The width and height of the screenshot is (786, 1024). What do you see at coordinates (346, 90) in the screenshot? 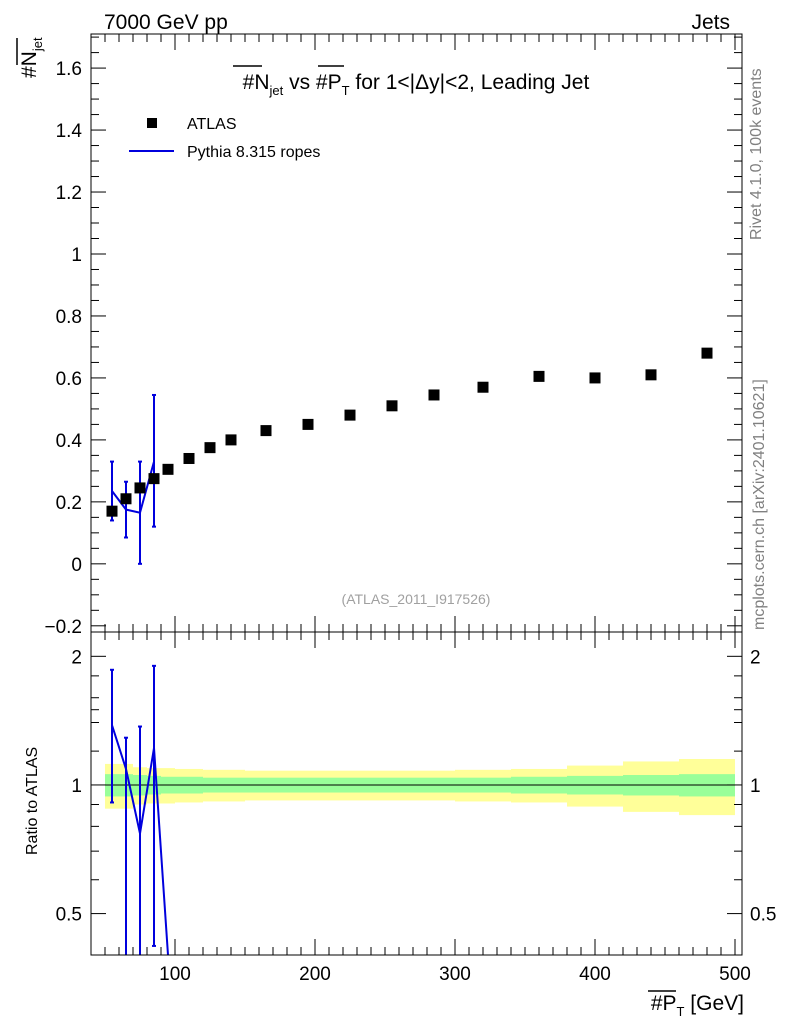
I see `title-sub2: T` at bounding box center [346, 90].